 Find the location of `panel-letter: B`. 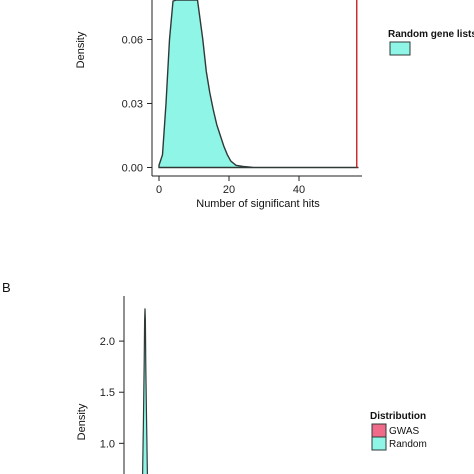

panel-letter: B is located at coordinates (6, 287).